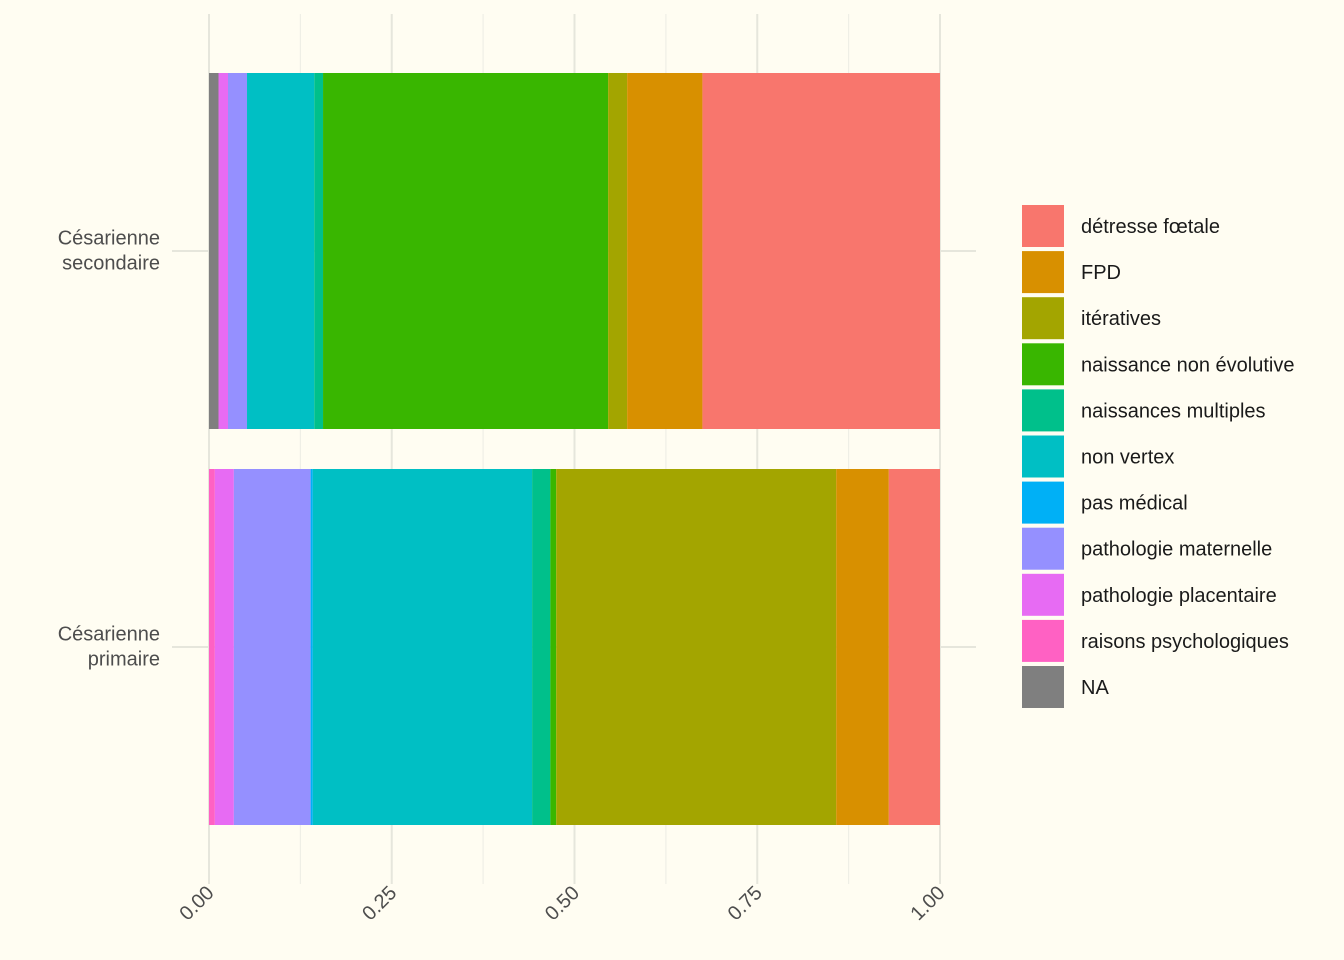  What do you see at coordinates (196, 903) in the screenshot?
I see `x-tick-label: 0.00` at bounding box center [196, 903].